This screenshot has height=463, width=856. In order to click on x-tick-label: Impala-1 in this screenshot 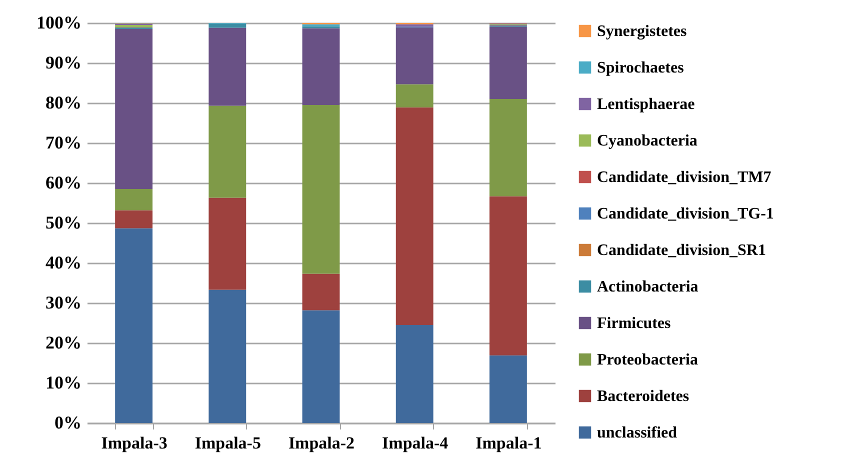, I will do `click(509, 443)`.